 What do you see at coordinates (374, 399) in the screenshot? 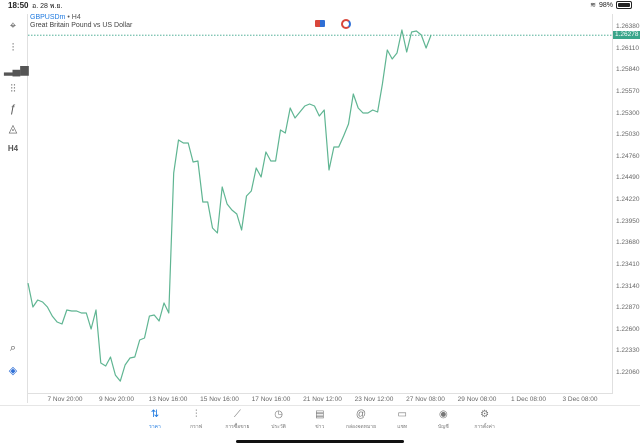
I see `time-tick-label: 23 Nov 12:00` at bounding box center [374, 399].